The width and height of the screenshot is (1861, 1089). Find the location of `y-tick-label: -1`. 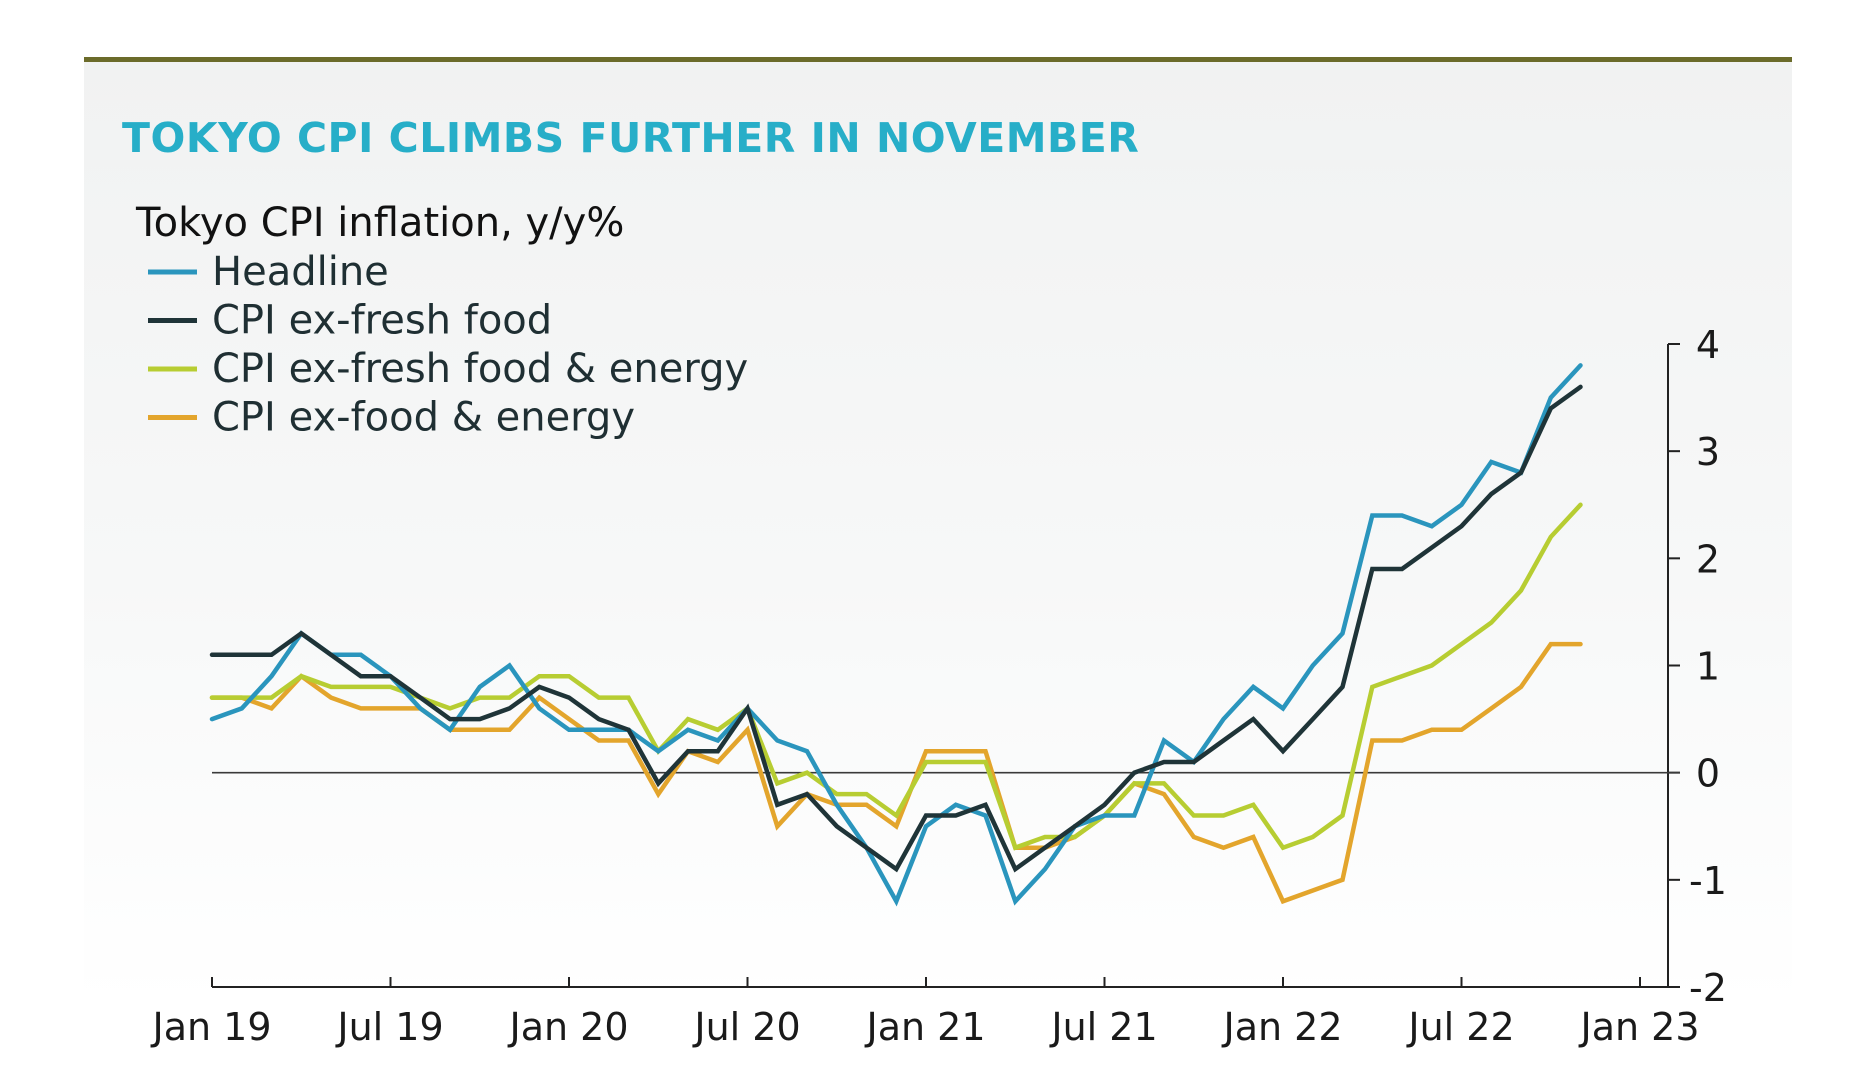

y-tick-label: -1 is located at coordinates (1708, 881).